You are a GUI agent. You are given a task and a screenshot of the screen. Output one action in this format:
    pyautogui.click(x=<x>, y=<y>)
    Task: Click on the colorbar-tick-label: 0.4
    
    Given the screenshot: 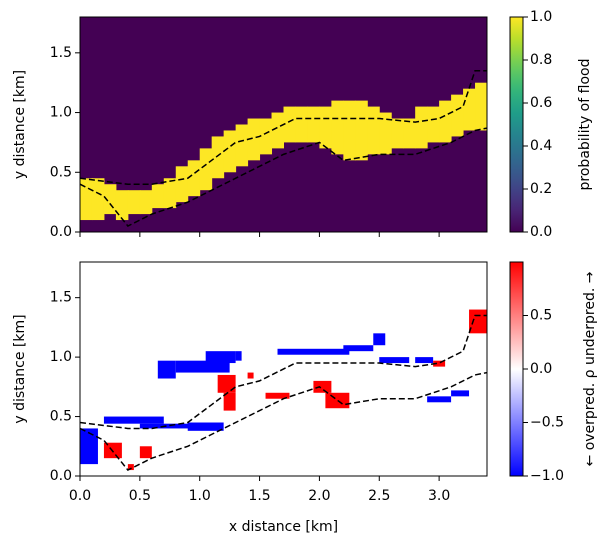 What is the action you would take?
    pyautogui.click(x=541, y=146)
    